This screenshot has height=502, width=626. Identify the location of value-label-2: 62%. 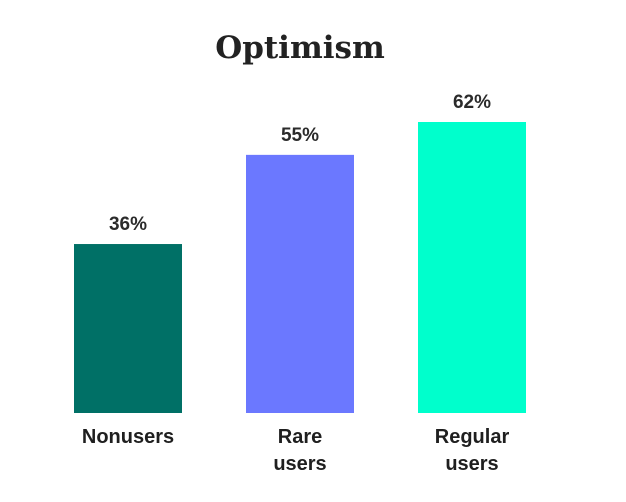
(472, 102).